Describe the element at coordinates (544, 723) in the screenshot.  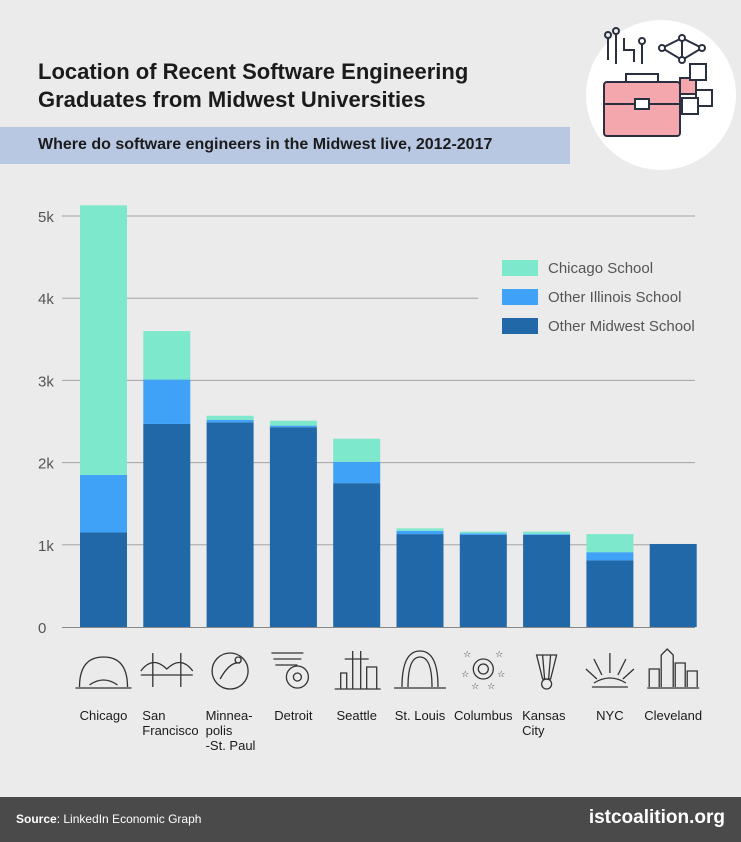
I see `x-tick-label: Kansas City` at that location.